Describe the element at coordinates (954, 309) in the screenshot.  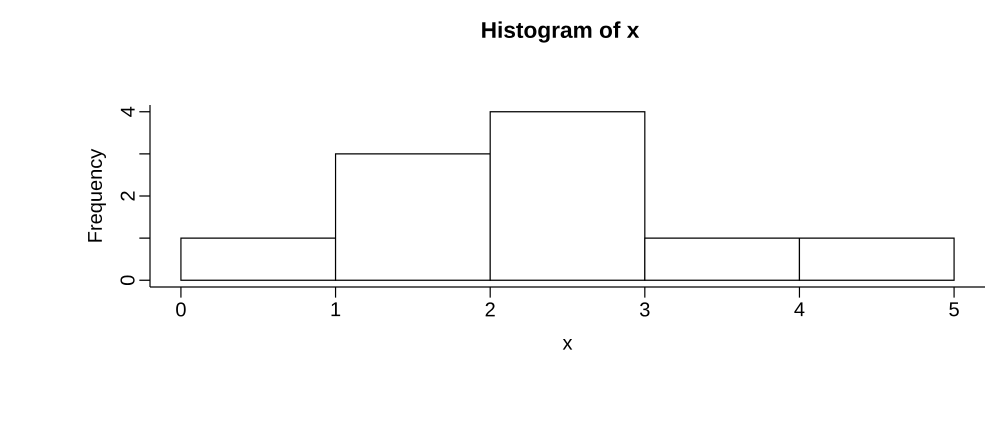
I see `x-tick-label: 5` at that location.